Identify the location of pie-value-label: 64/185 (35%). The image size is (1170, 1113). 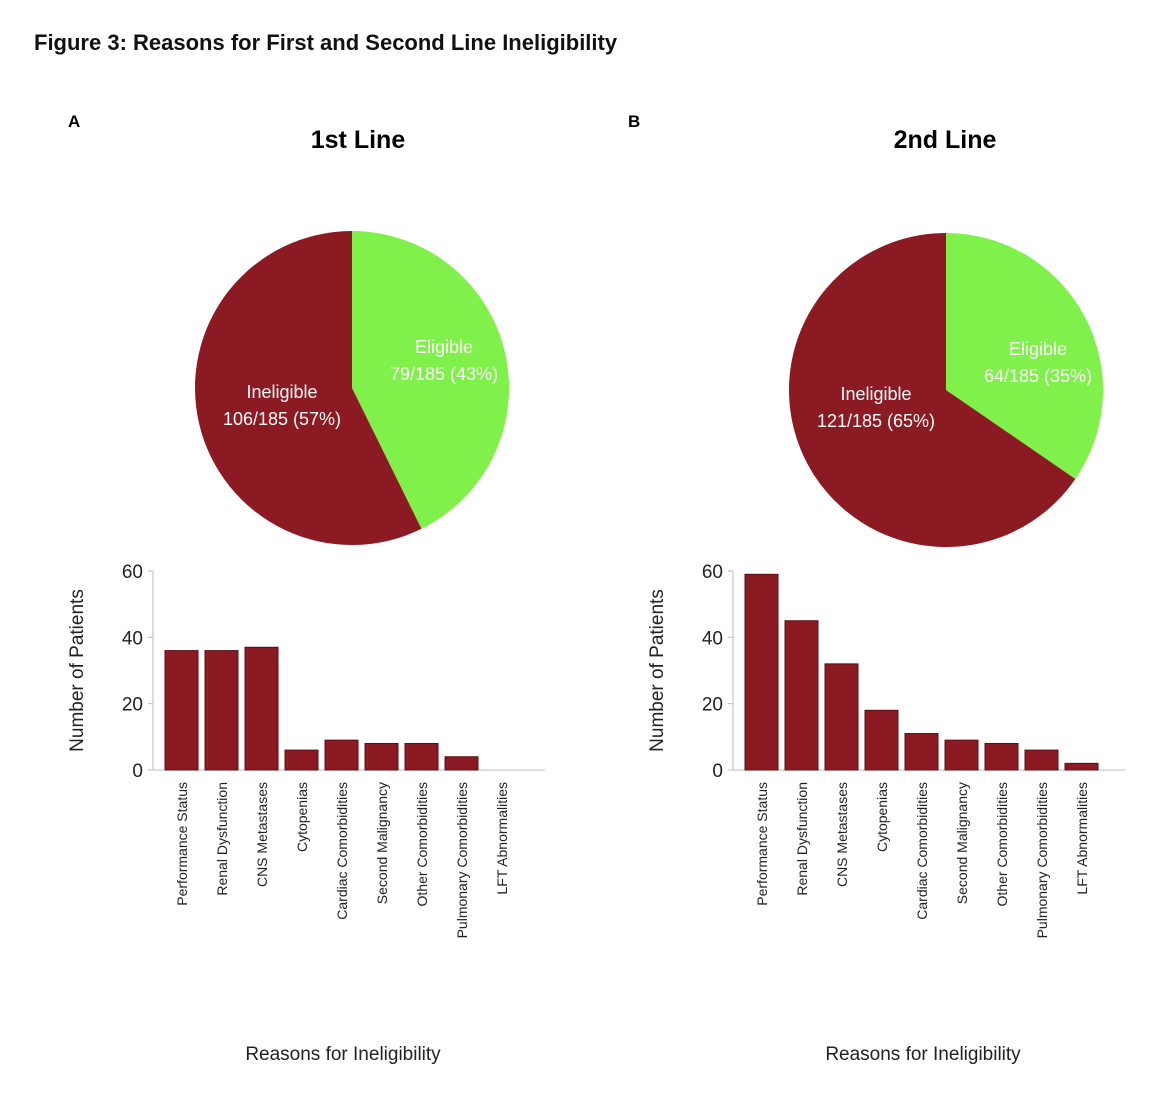
(1038, 376).